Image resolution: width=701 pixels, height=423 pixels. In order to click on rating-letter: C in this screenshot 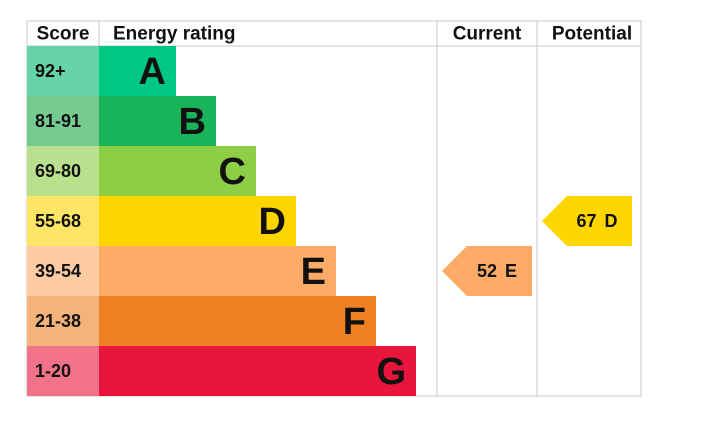, I will do `click(232, 172)`.